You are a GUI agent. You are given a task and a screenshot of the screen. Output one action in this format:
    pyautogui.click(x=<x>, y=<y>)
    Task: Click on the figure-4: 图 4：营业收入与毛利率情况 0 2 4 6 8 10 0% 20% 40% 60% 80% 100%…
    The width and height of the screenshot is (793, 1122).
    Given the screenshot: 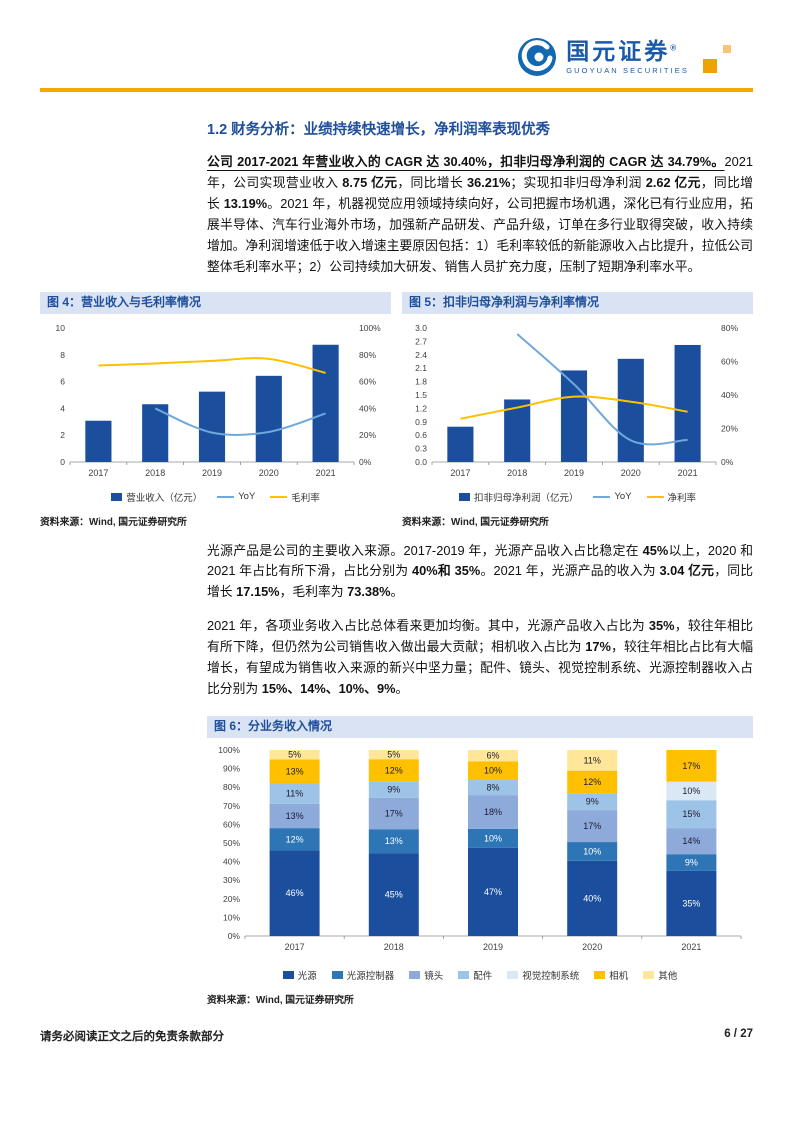 What is the action you would take?
    pyautogui.click(x=215, y=409)
    